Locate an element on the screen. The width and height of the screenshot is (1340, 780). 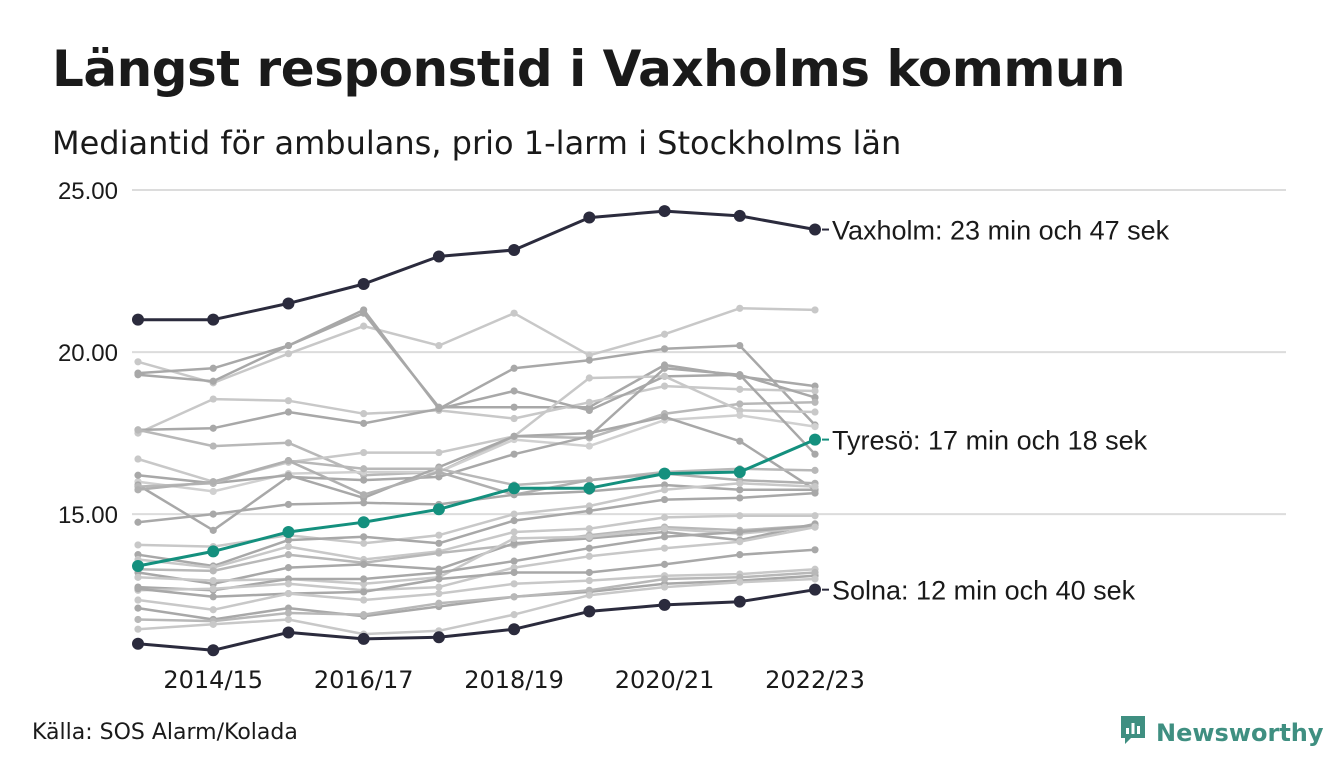
y-tick-label: 25.00 is located at coordinates (88, 191).